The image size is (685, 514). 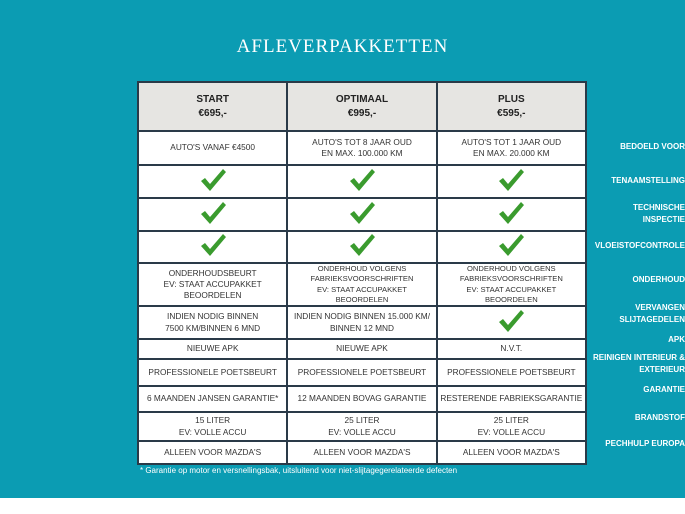 I want to click on row-label: PECHHULP EUROPA, so click(x=620, y=443).